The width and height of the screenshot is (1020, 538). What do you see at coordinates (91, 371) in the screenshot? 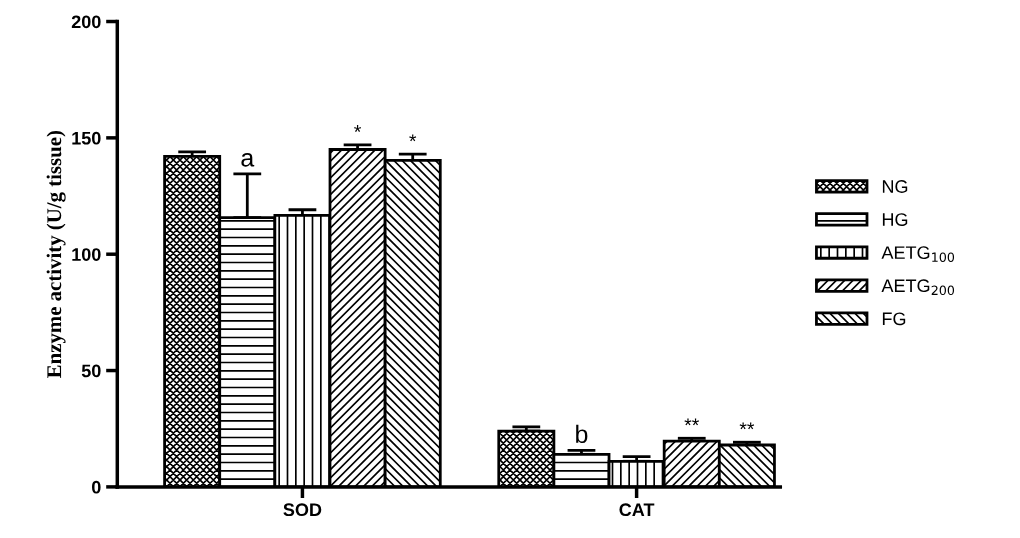
I see `y-tick-label: 50` at bounding box center [91, 371].